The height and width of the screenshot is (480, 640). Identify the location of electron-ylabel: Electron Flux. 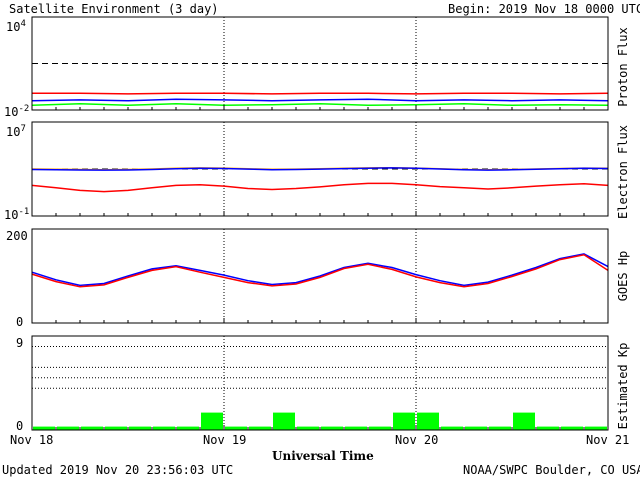
(623, 172).